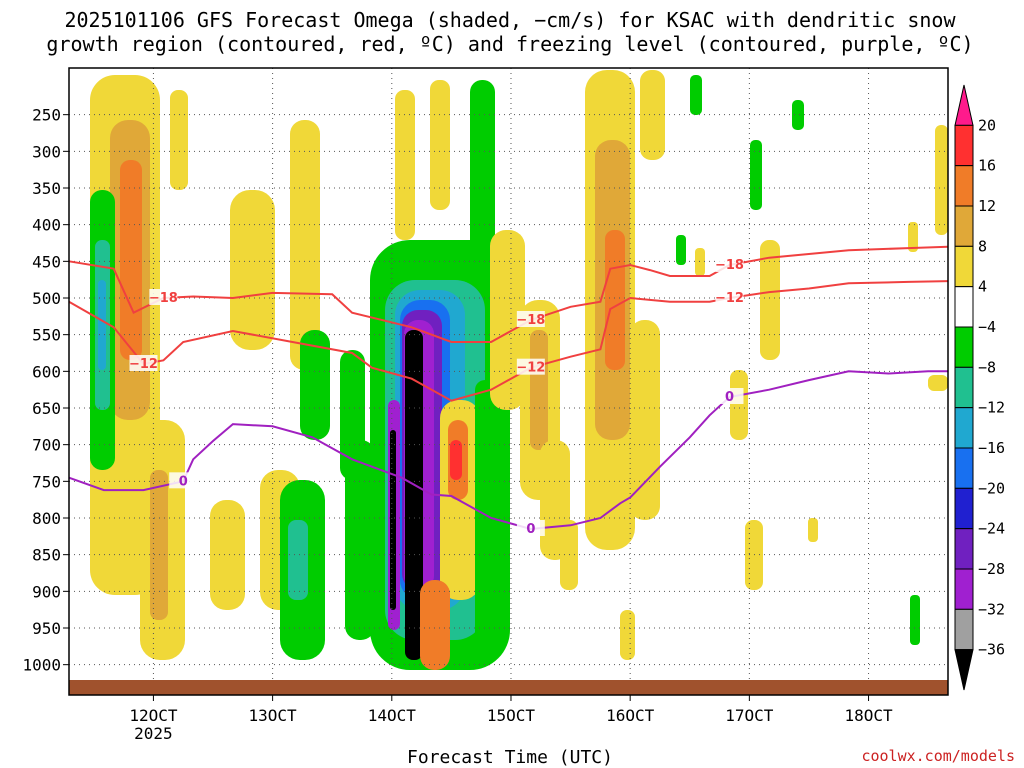 The height and width of the screenshot is (768, 1024). What do you see at coordinates (938, 756) in the screenshot?
I see `credit-link: coolwx.com/models` at bounding box center [938, 756].